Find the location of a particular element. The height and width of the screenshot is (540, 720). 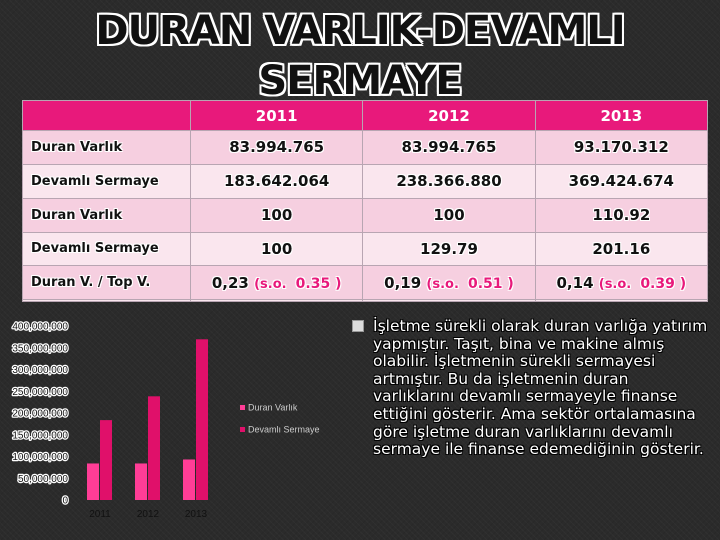

x-tick-label: 2012 is located at coordinates (148, 514).